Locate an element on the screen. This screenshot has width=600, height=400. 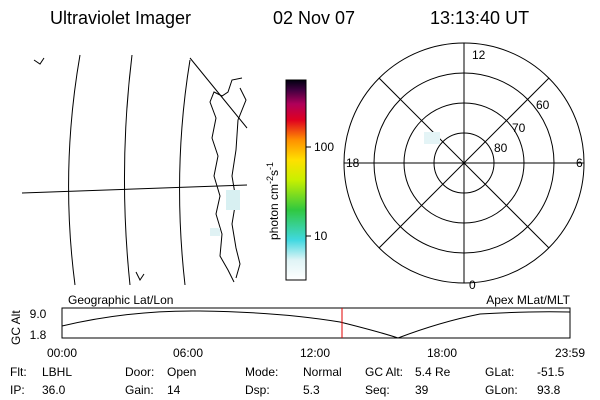
status-value: -51.5 is located at coordinates (551, 372).